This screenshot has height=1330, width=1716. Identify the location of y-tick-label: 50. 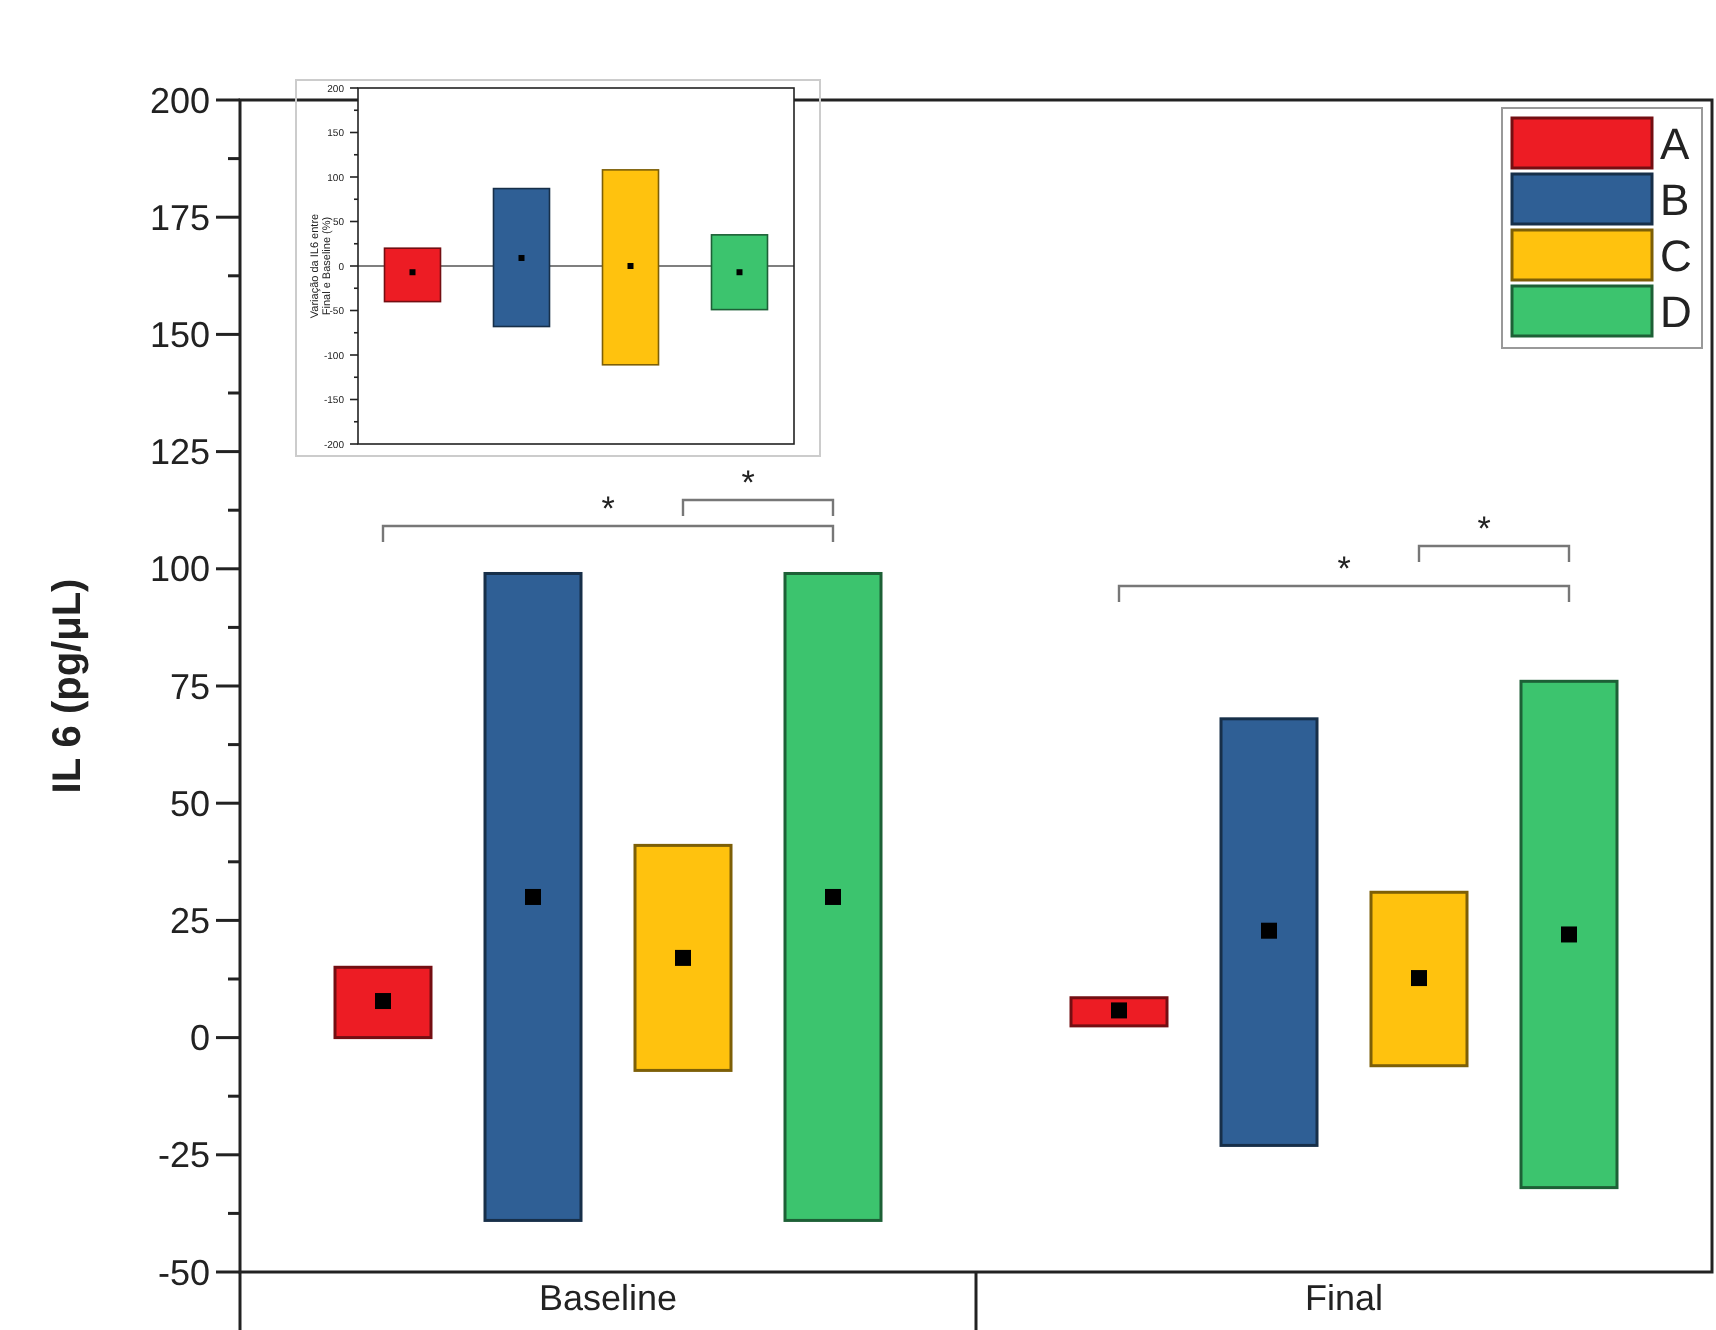
(189, 803).